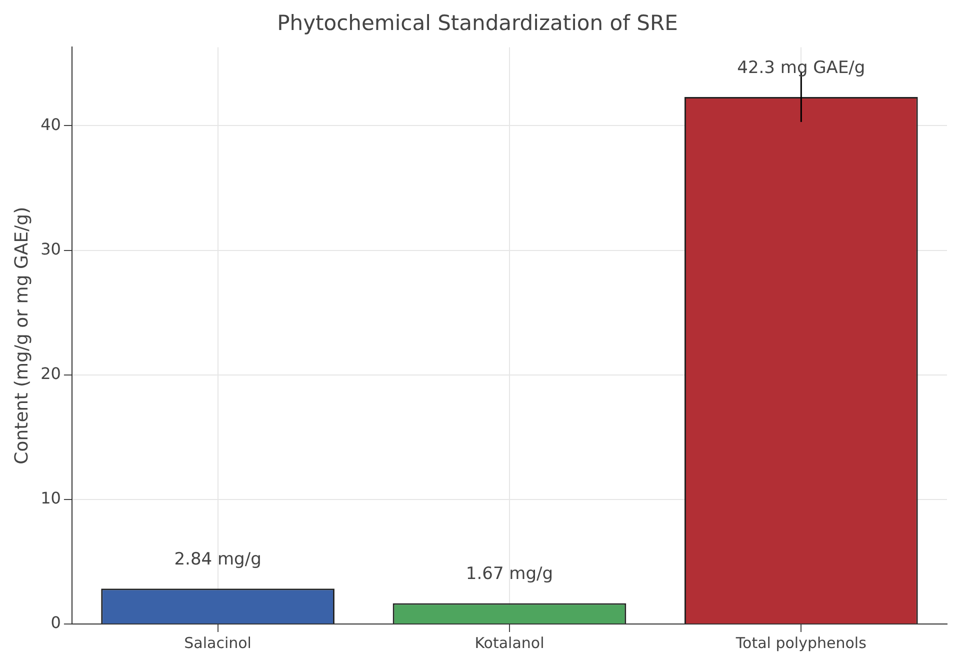  Describe the element at coordinates (477, 23) in the screenshot. I see `chart-title: Phytochemical Standardization of SRE` at that location.